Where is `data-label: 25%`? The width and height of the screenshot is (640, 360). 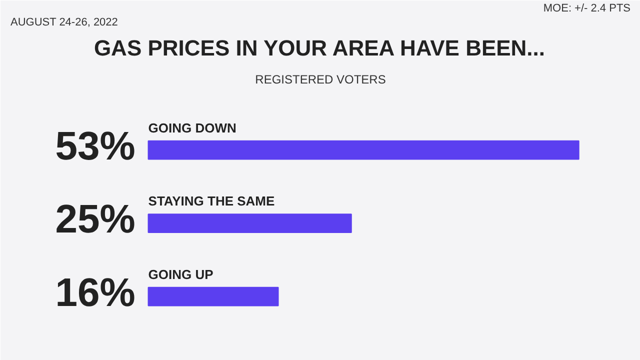 data-label: 25% is located at coordinates (95, 220).